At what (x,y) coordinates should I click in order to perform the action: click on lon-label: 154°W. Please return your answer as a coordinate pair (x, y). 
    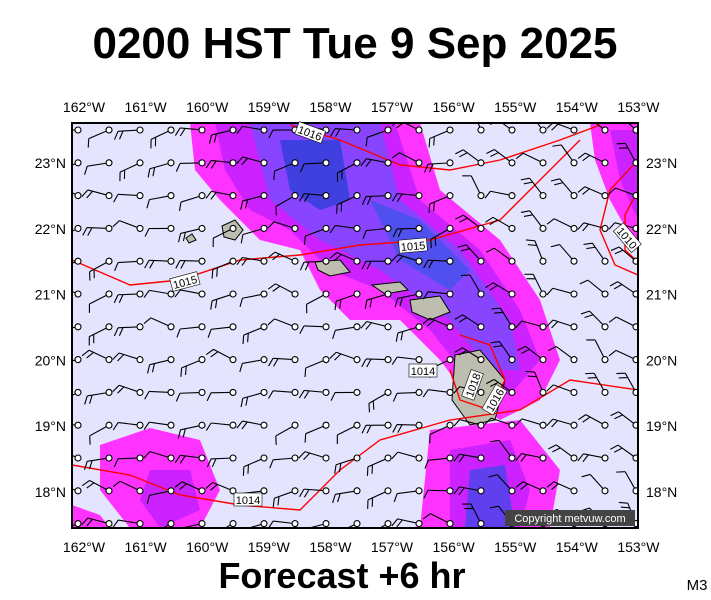
    Looking at the image, I should click on (577, 547).